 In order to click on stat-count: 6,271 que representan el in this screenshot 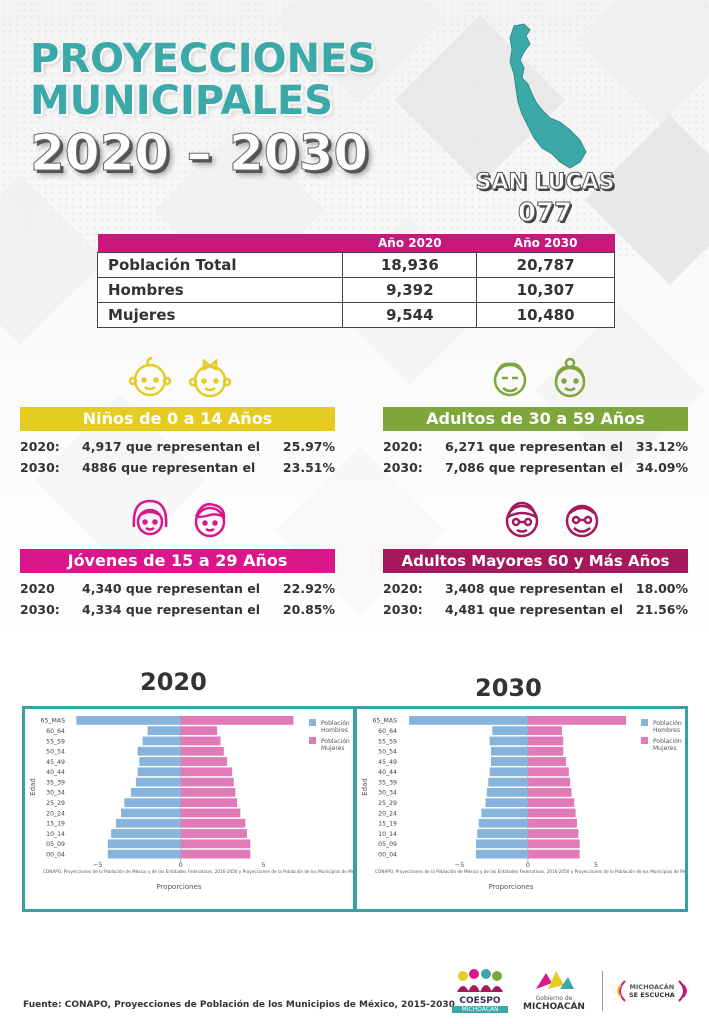, I will do `click(534, 446)`.